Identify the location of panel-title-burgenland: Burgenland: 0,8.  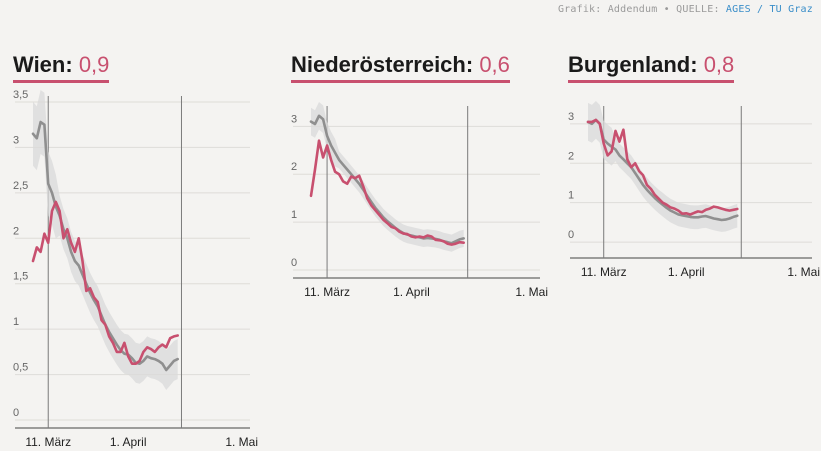
(651, 67).